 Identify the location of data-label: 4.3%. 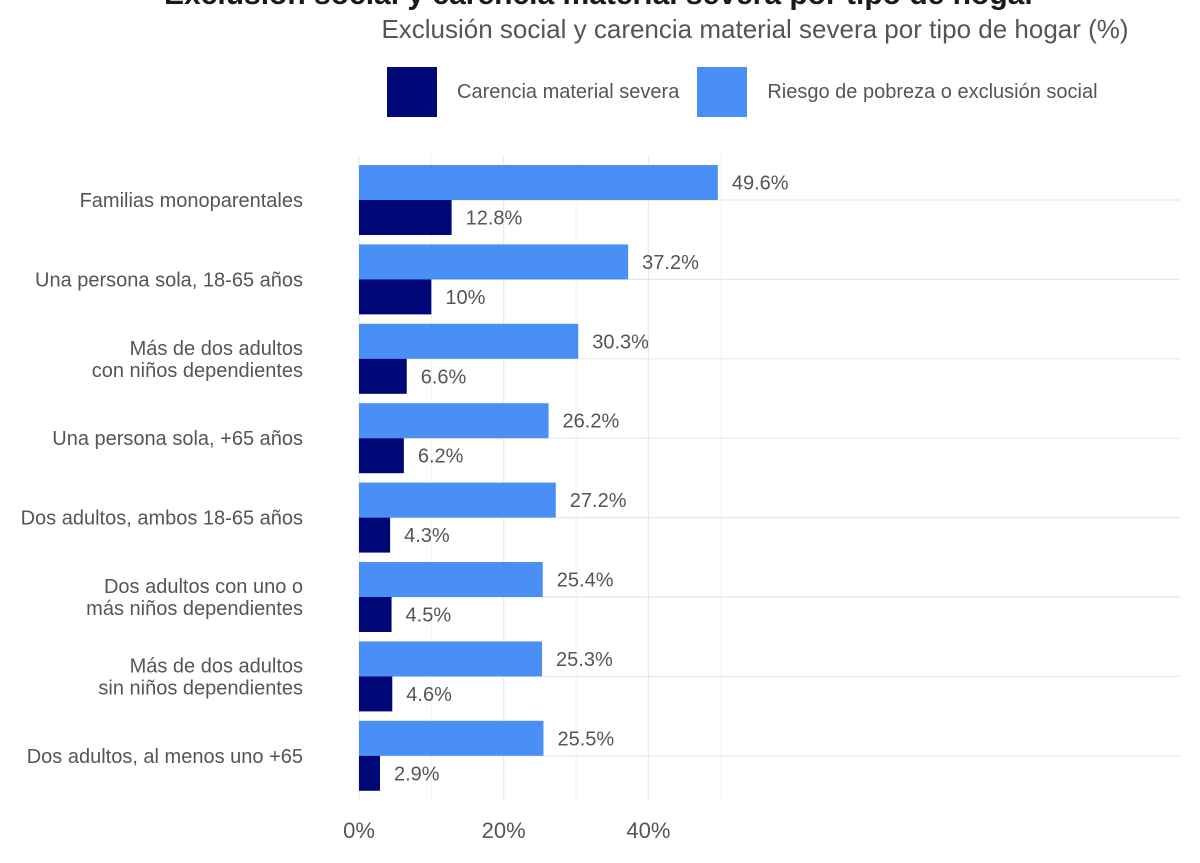
(427, 536).